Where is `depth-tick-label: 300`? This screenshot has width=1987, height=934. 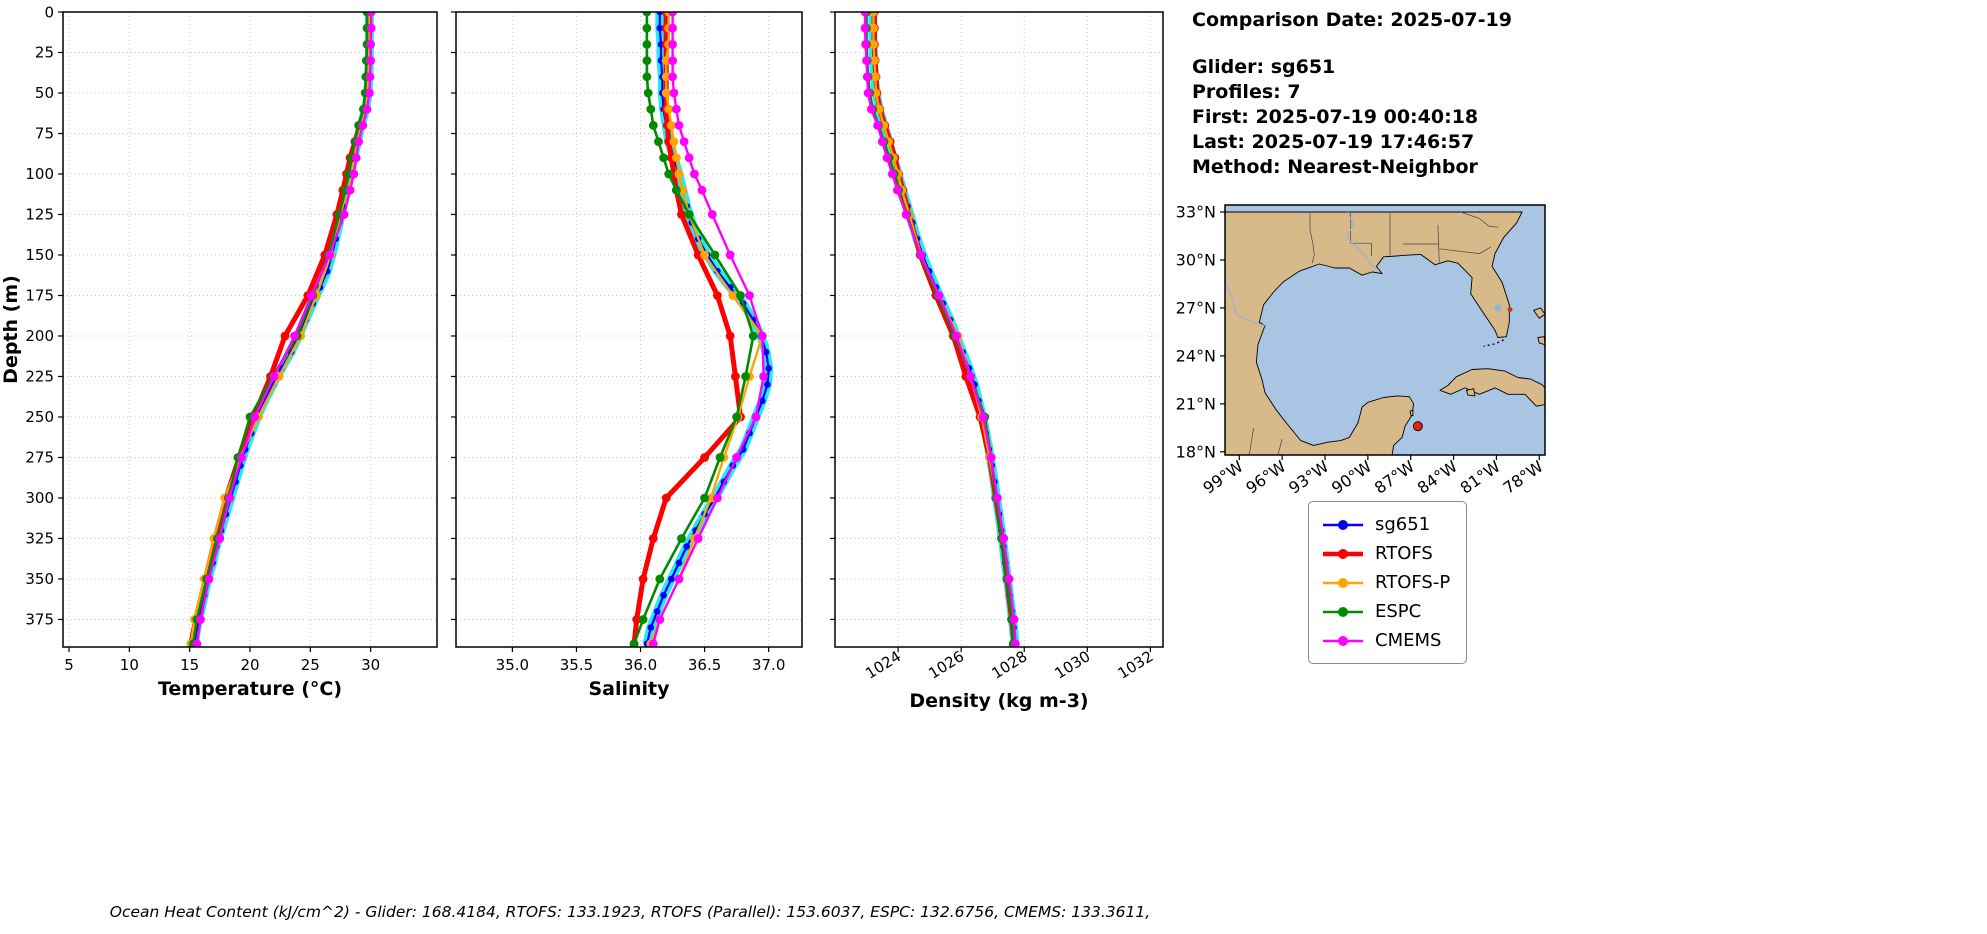
depth-tick-label: 300 is located at coordinates (39, 498).